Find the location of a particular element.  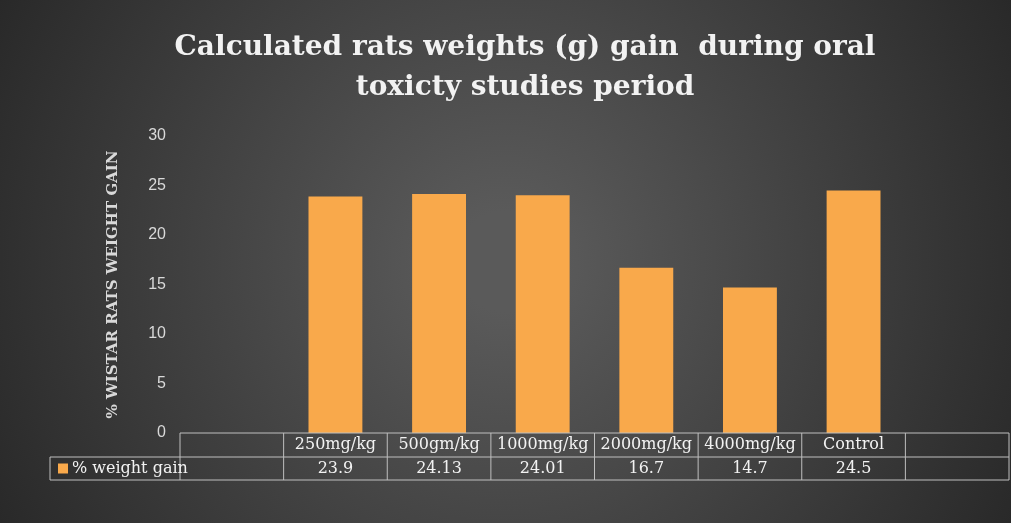

data-label: 14.7 is located at coordinates (750, 467).